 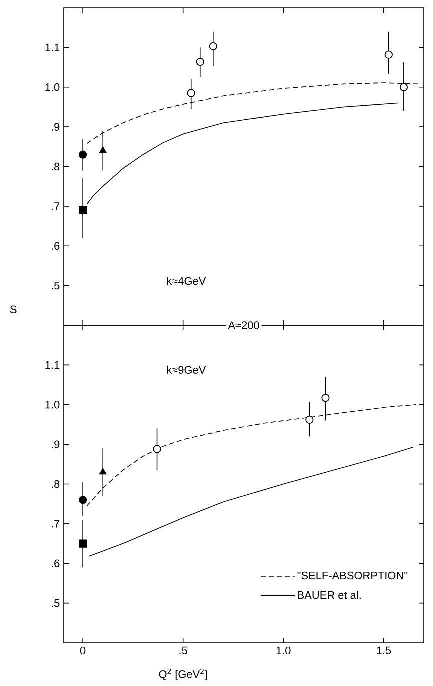 What do you see at coordinates (183, 674) in the screenshot?
I see `x-axis-title: Q$^{2}$ [GeV$^{2}$]` at bounding box center [183, 674].